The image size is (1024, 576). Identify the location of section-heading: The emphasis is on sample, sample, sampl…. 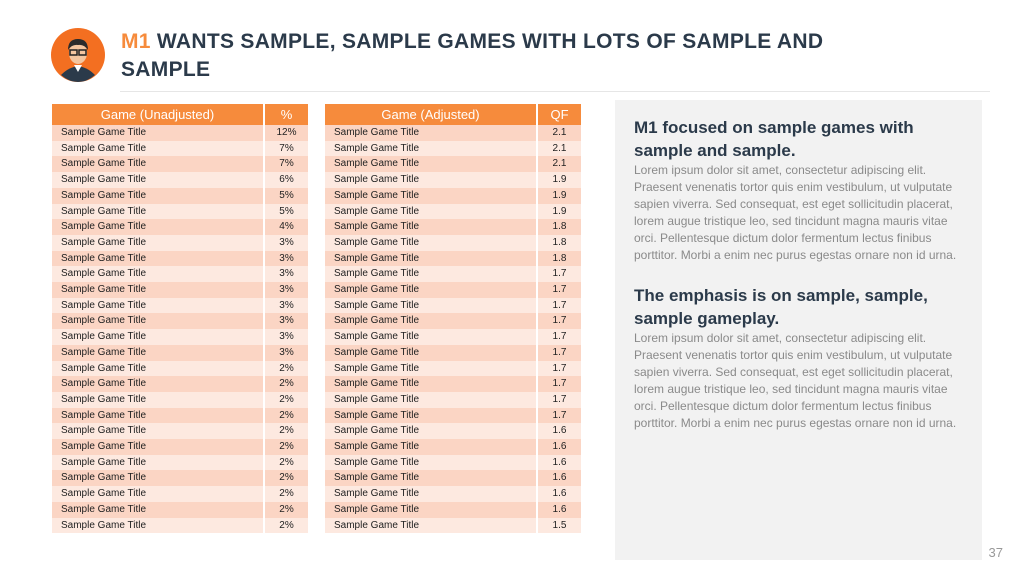
(781, 307).